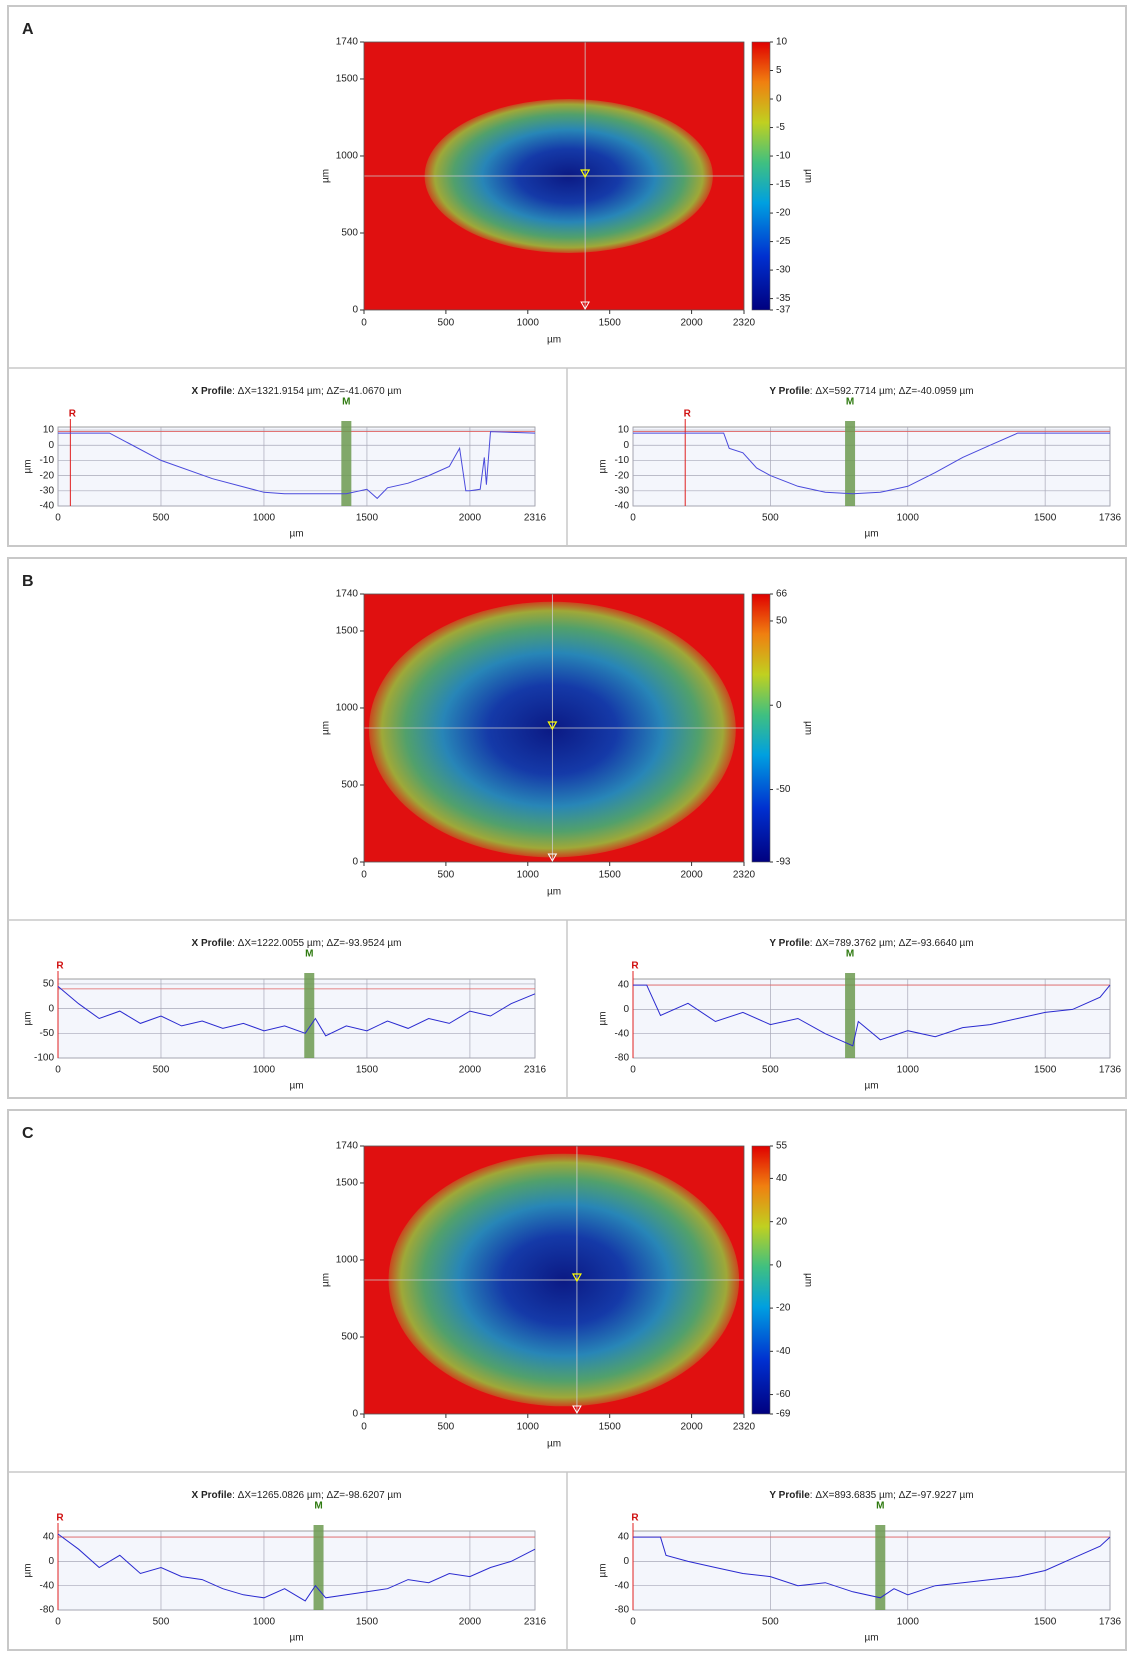 Image resolution: width=1134 pixels, height=1656 pixels. What do you see at coordinates (1110, 1070) in the screenshot?
I see `x-tick-label: 1736` at bounding box center [1110, 1070].